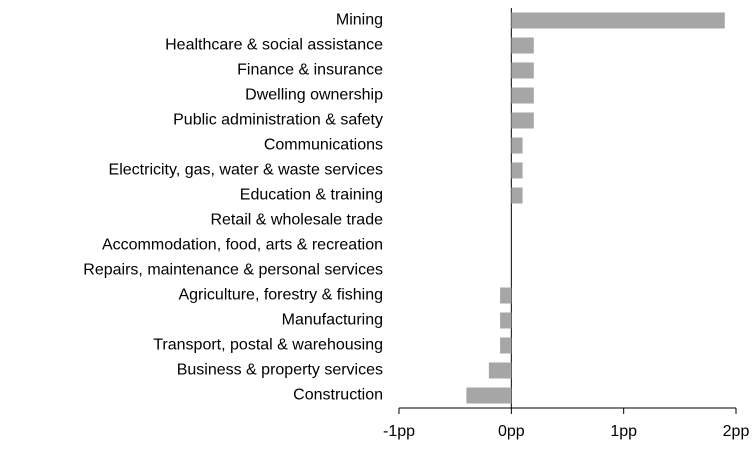 The width and height of the screenshot is (756, 450). Describe the element at coordinates (242, 245) in the screenshot. I see `y-tick-label: Accommodation, food, arts & recreation` at that location.